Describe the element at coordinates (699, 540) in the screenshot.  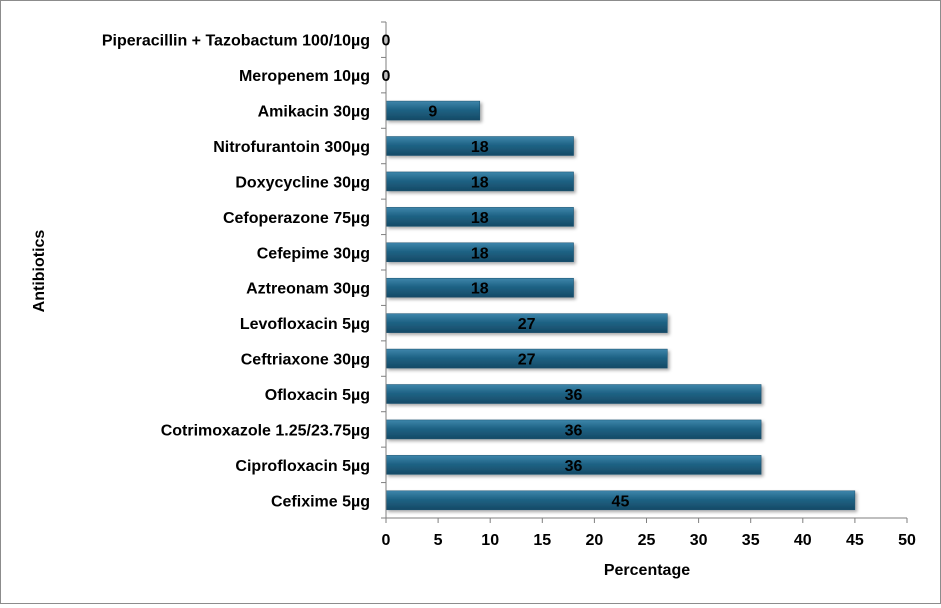
I see `x-tick-label: 30` at that location.